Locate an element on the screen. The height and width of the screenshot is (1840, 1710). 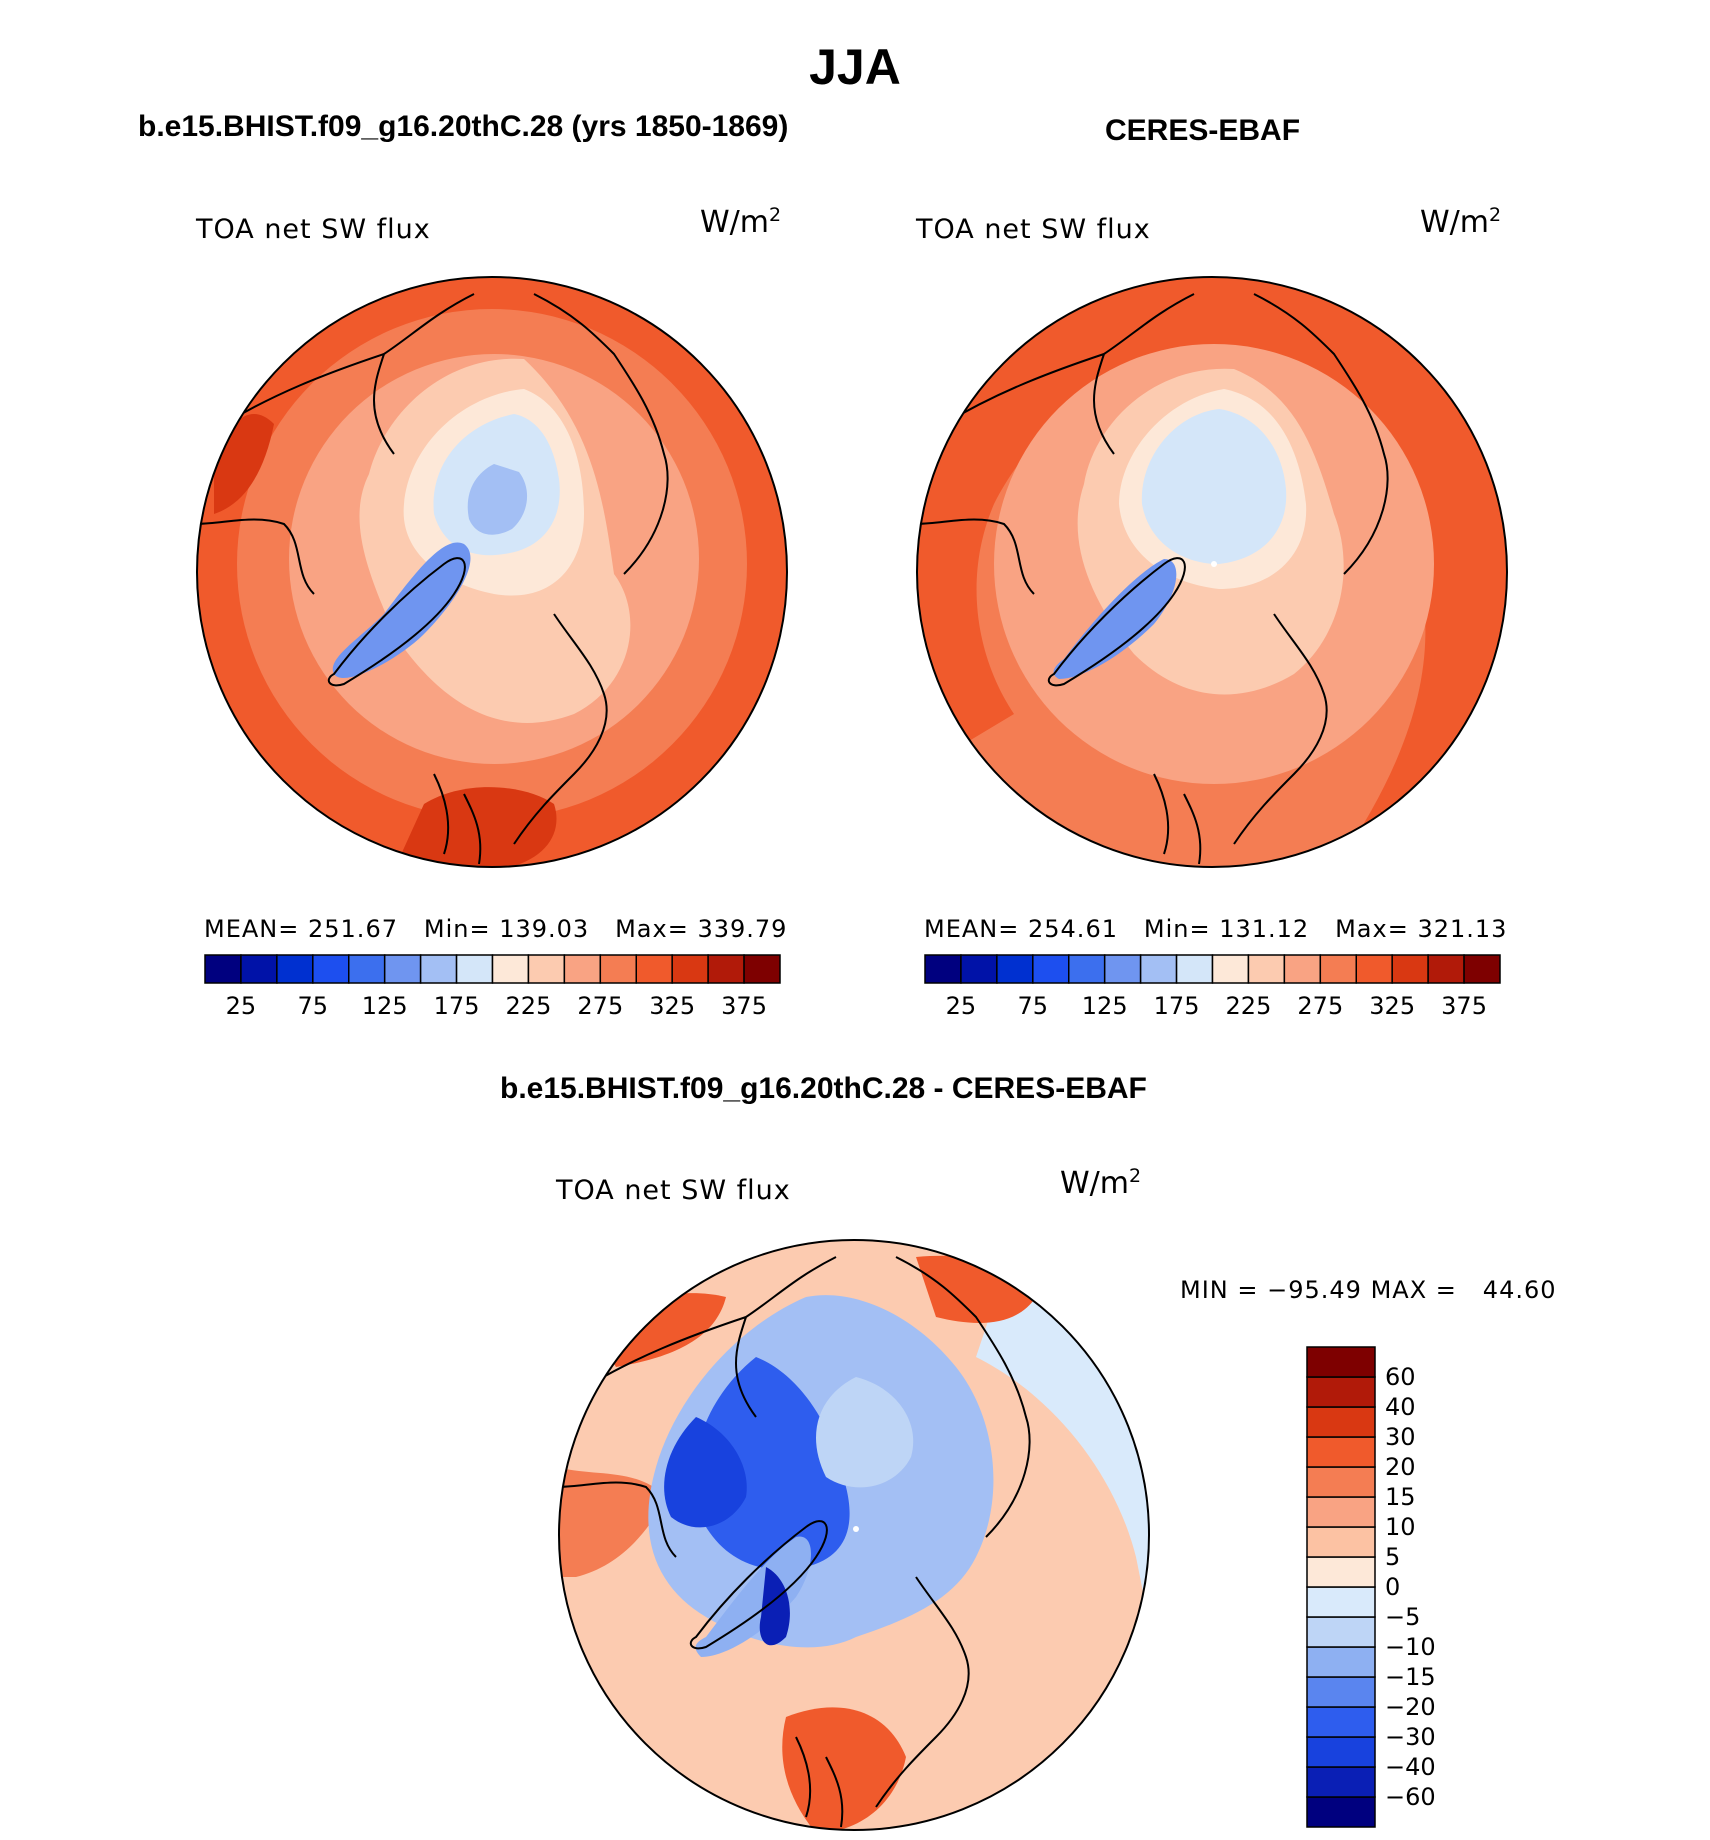
panel2-subtitle: CERES-EBAF is located at coordinates (1203, 130).